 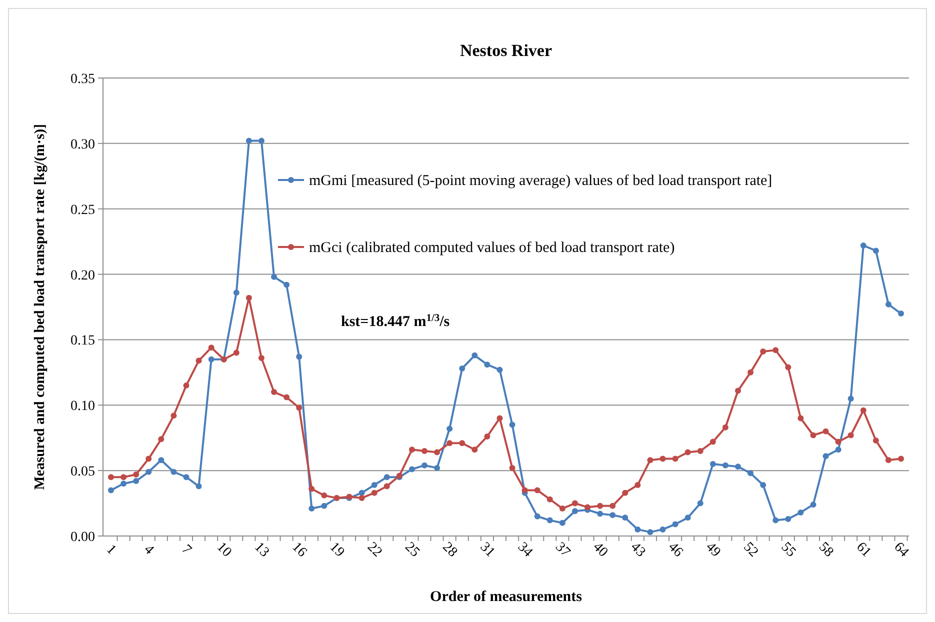 I want to click on x-tick-label: 46, so click(x=675, y=550).